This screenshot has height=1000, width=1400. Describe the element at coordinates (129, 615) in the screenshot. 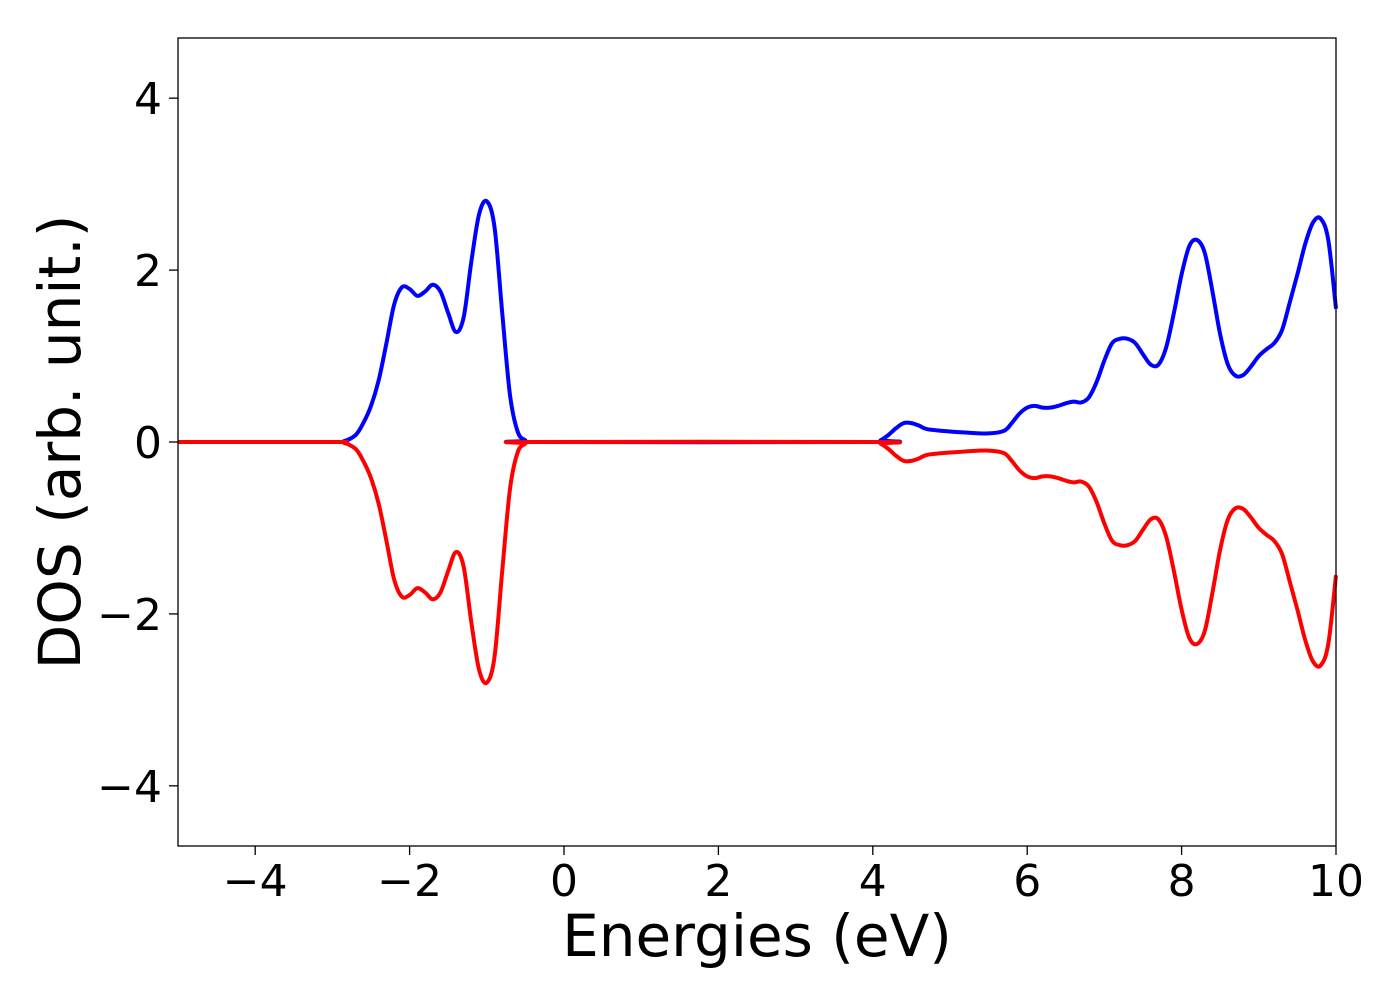

I see `y-tick-label: −2` at that location.